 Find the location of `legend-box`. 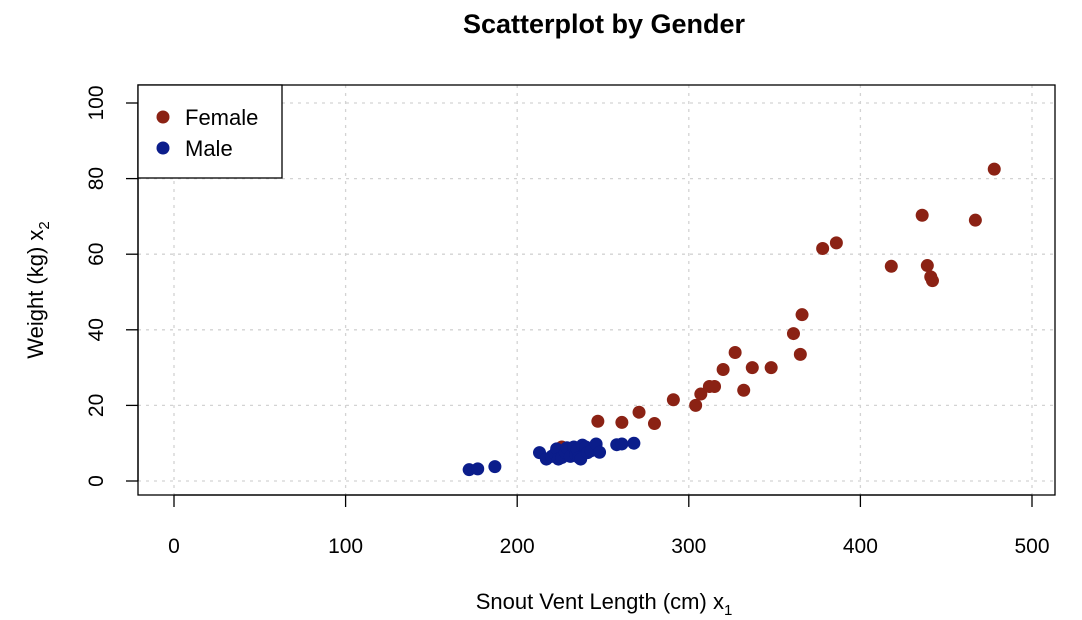

legend-box is located at coordinates (210, 131).